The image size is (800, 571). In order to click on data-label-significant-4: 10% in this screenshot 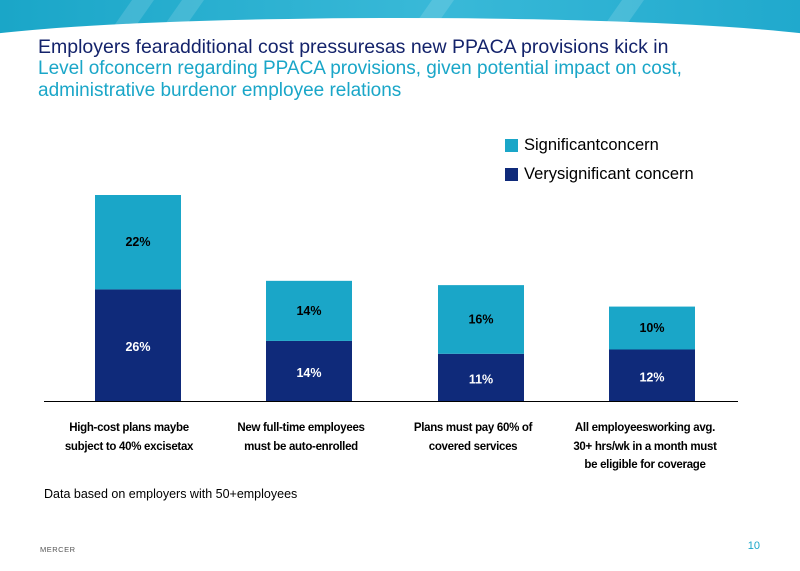, I will do `click(651, 328)`.